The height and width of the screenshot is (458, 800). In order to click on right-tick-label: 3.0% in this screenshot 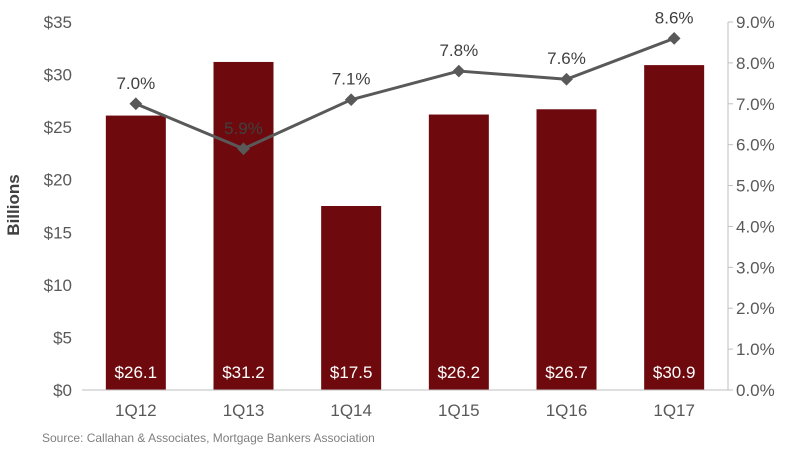, I will do `click(755, 267)`.